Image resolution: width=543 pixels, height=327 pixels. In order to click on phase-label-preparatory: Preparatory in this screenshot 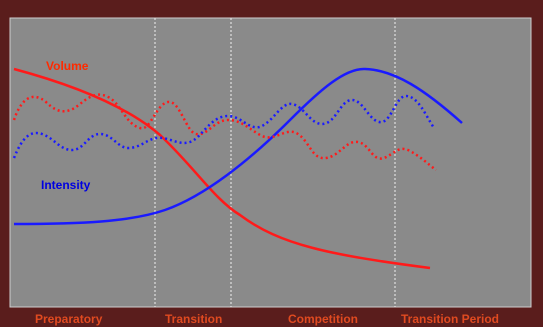, I will do `click(69, 319)`.